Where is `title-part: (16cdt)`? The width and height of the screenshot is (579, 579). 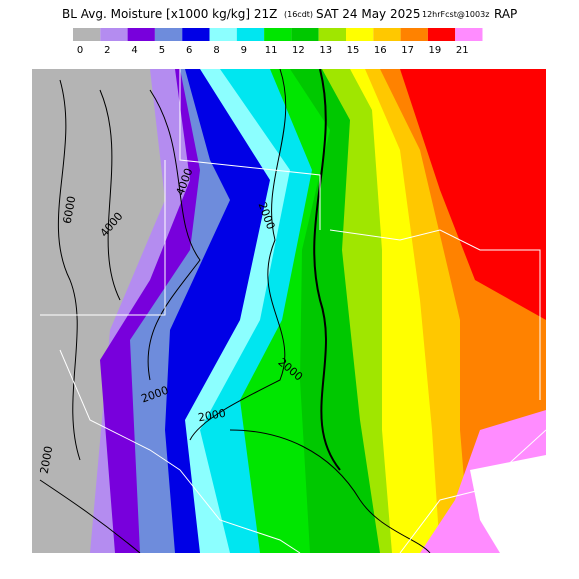
title-part: (16cdt) is located at coordinates (298, 14).